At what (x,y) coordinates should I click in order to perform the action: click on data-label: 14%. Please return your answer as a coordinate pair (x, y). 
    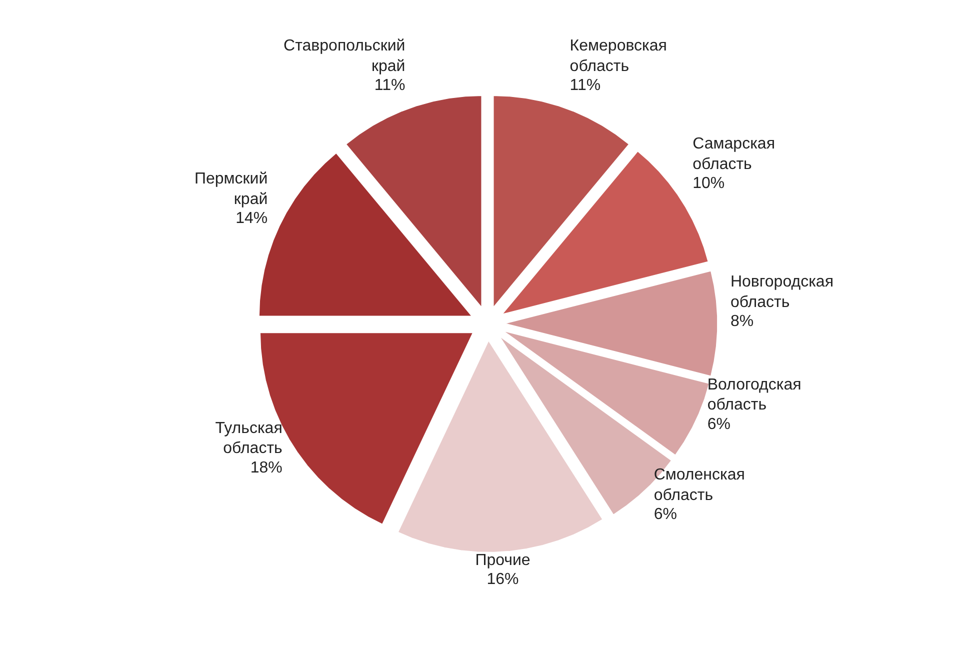
    Looking at the image, I should click on (252, 218).